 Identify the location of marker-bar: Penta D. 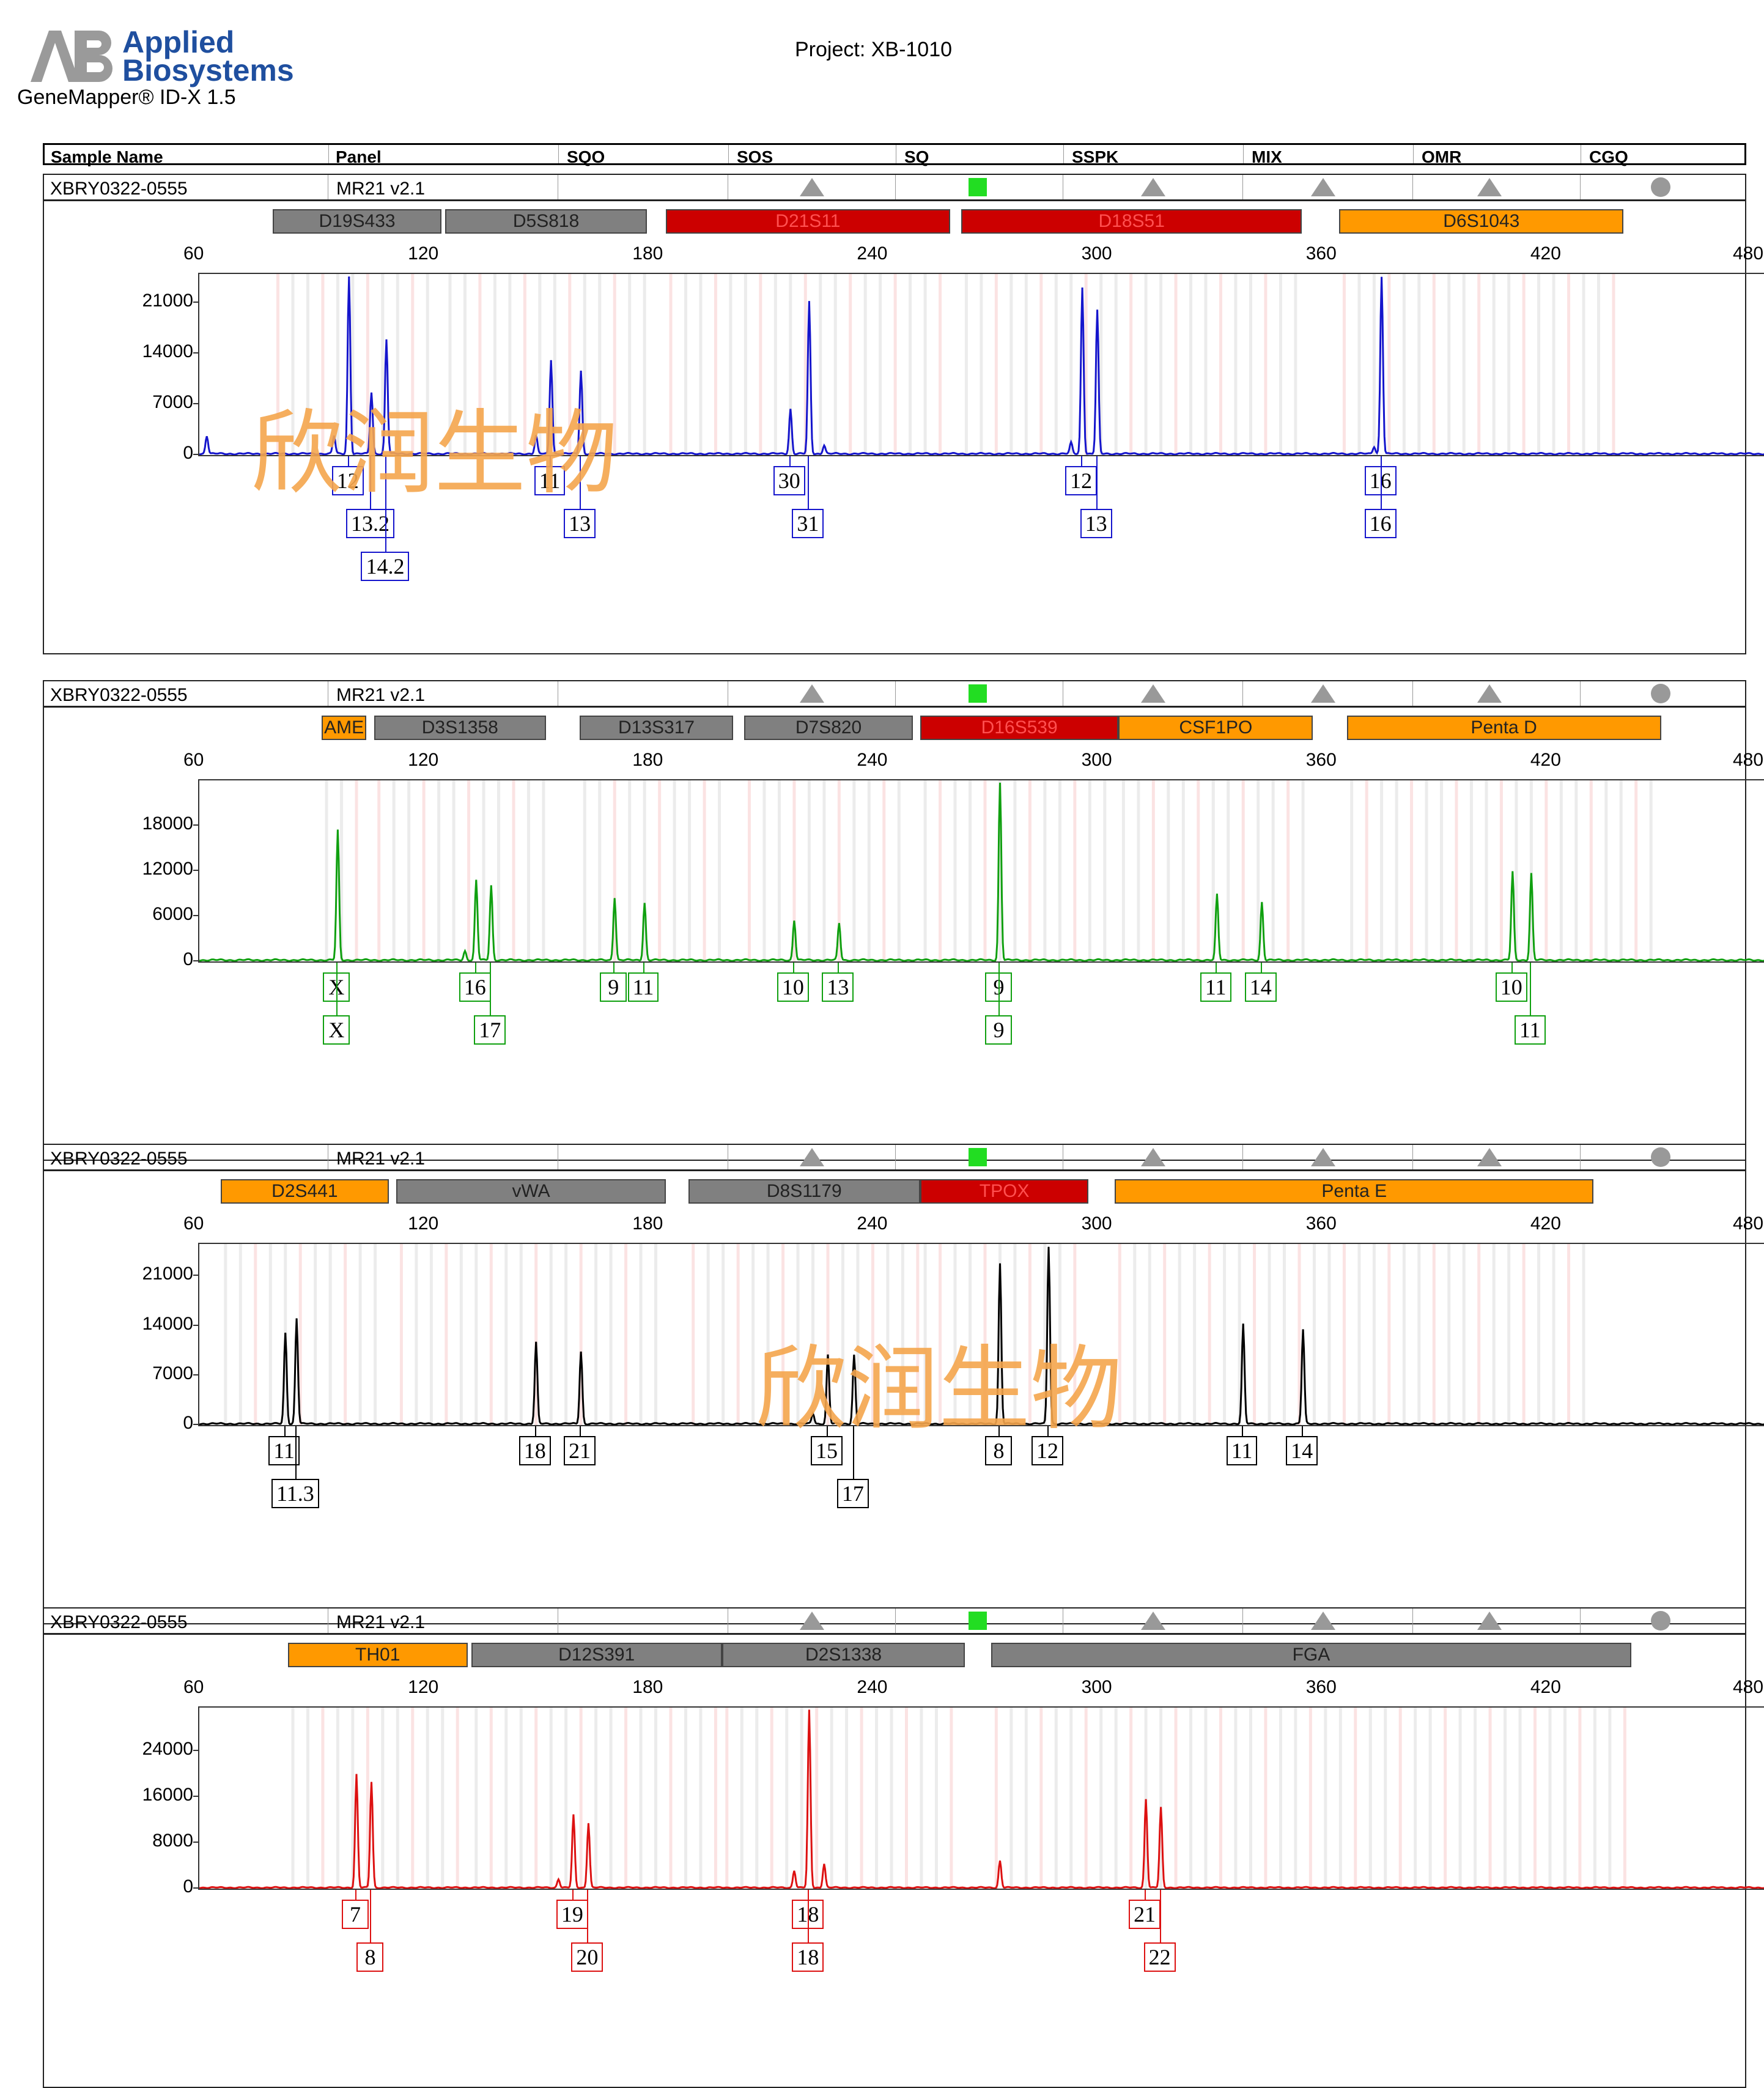
(1503, 728).